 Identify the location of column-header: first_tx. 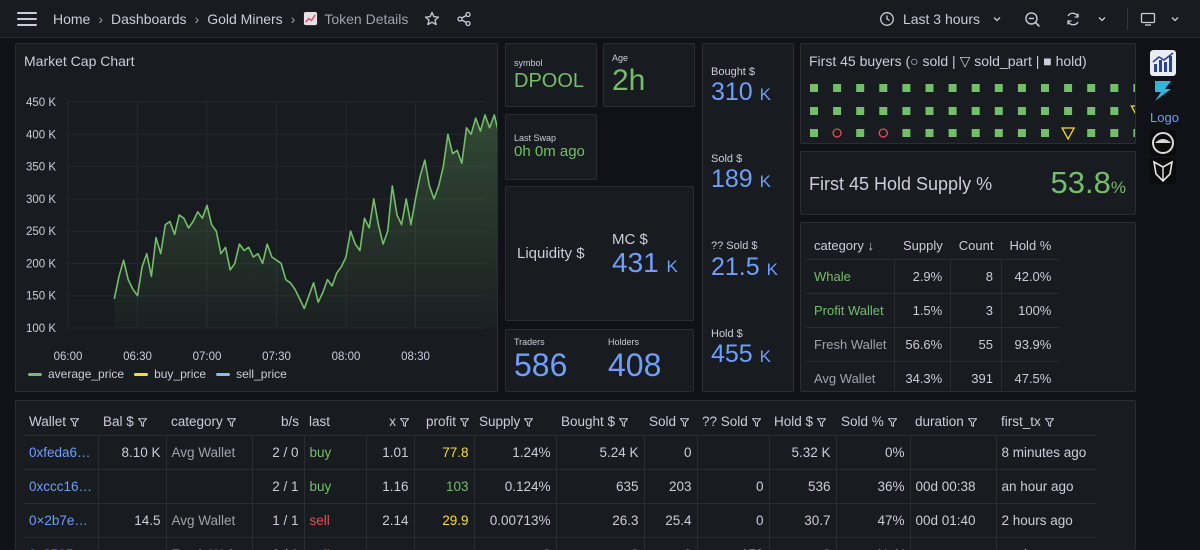
(1046, 422).